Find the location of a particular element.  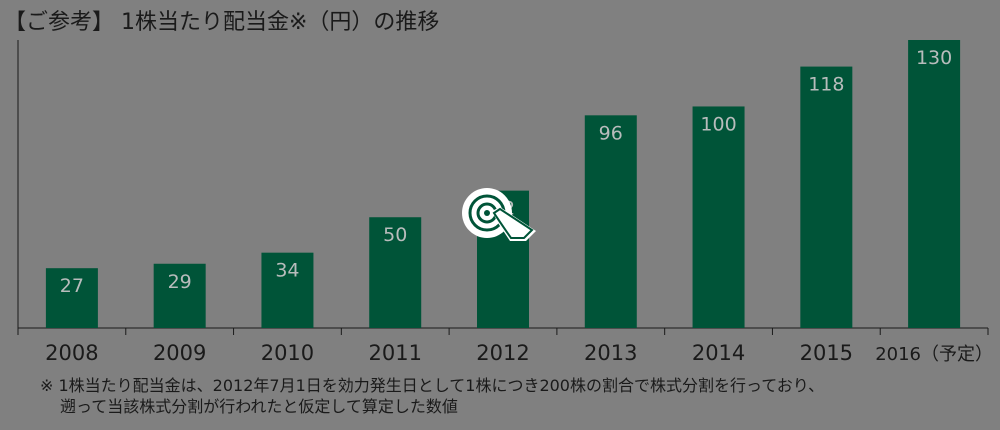

bar-2009 is located at coordinates (179, 295).